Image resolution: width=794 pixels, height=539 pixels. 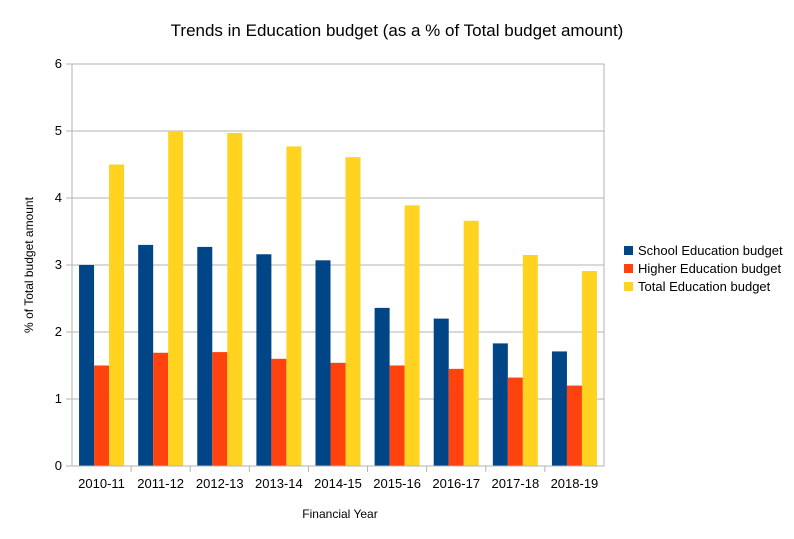 I want to click on y-tick-label: 5, so click(x=58, y=130).